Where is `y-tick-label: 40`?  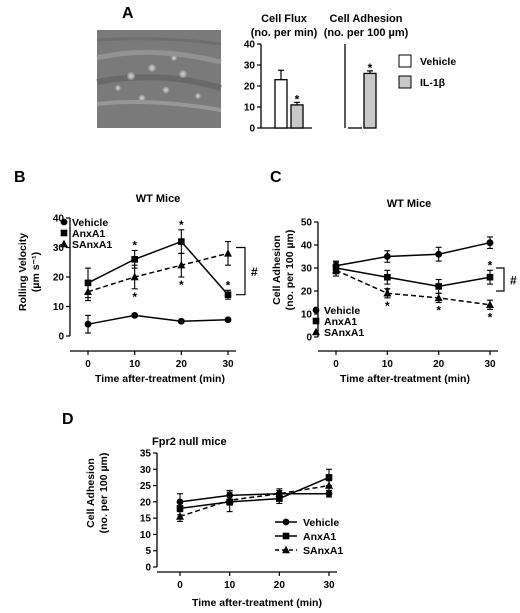
y-tick-label: 40 is located at coordinates (307, 246).